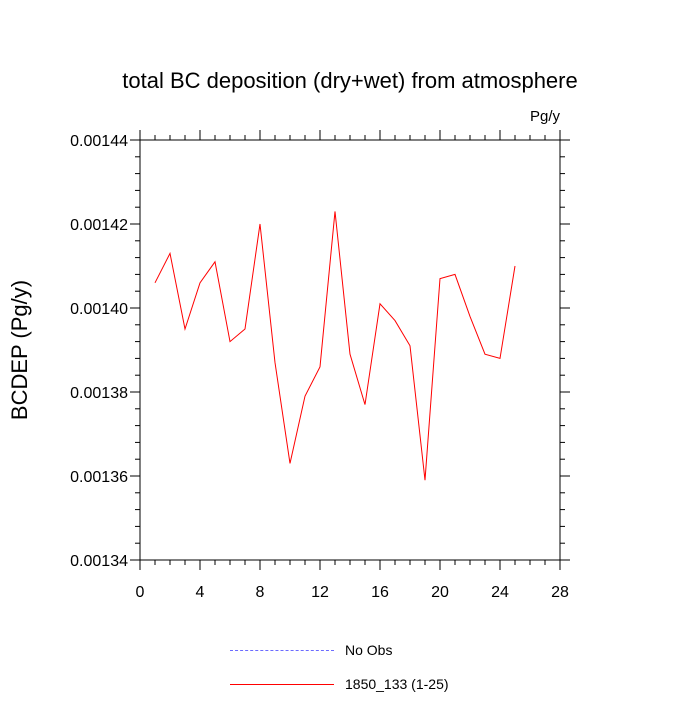  Describe the element at coordinates (500, 592) in the screenshot. I see `x-tick-label: 24` at that location.